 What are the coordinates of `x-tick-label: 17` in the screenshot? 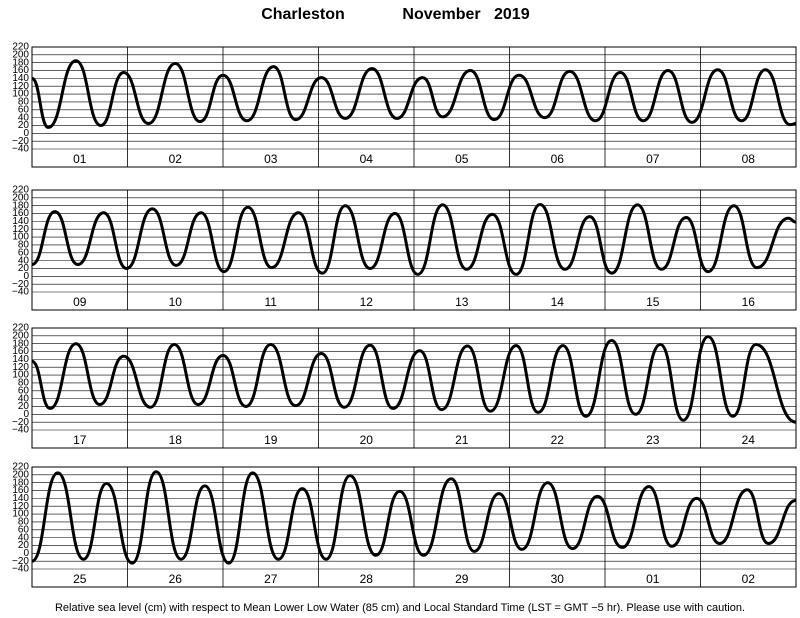 It's located at (80, 440).